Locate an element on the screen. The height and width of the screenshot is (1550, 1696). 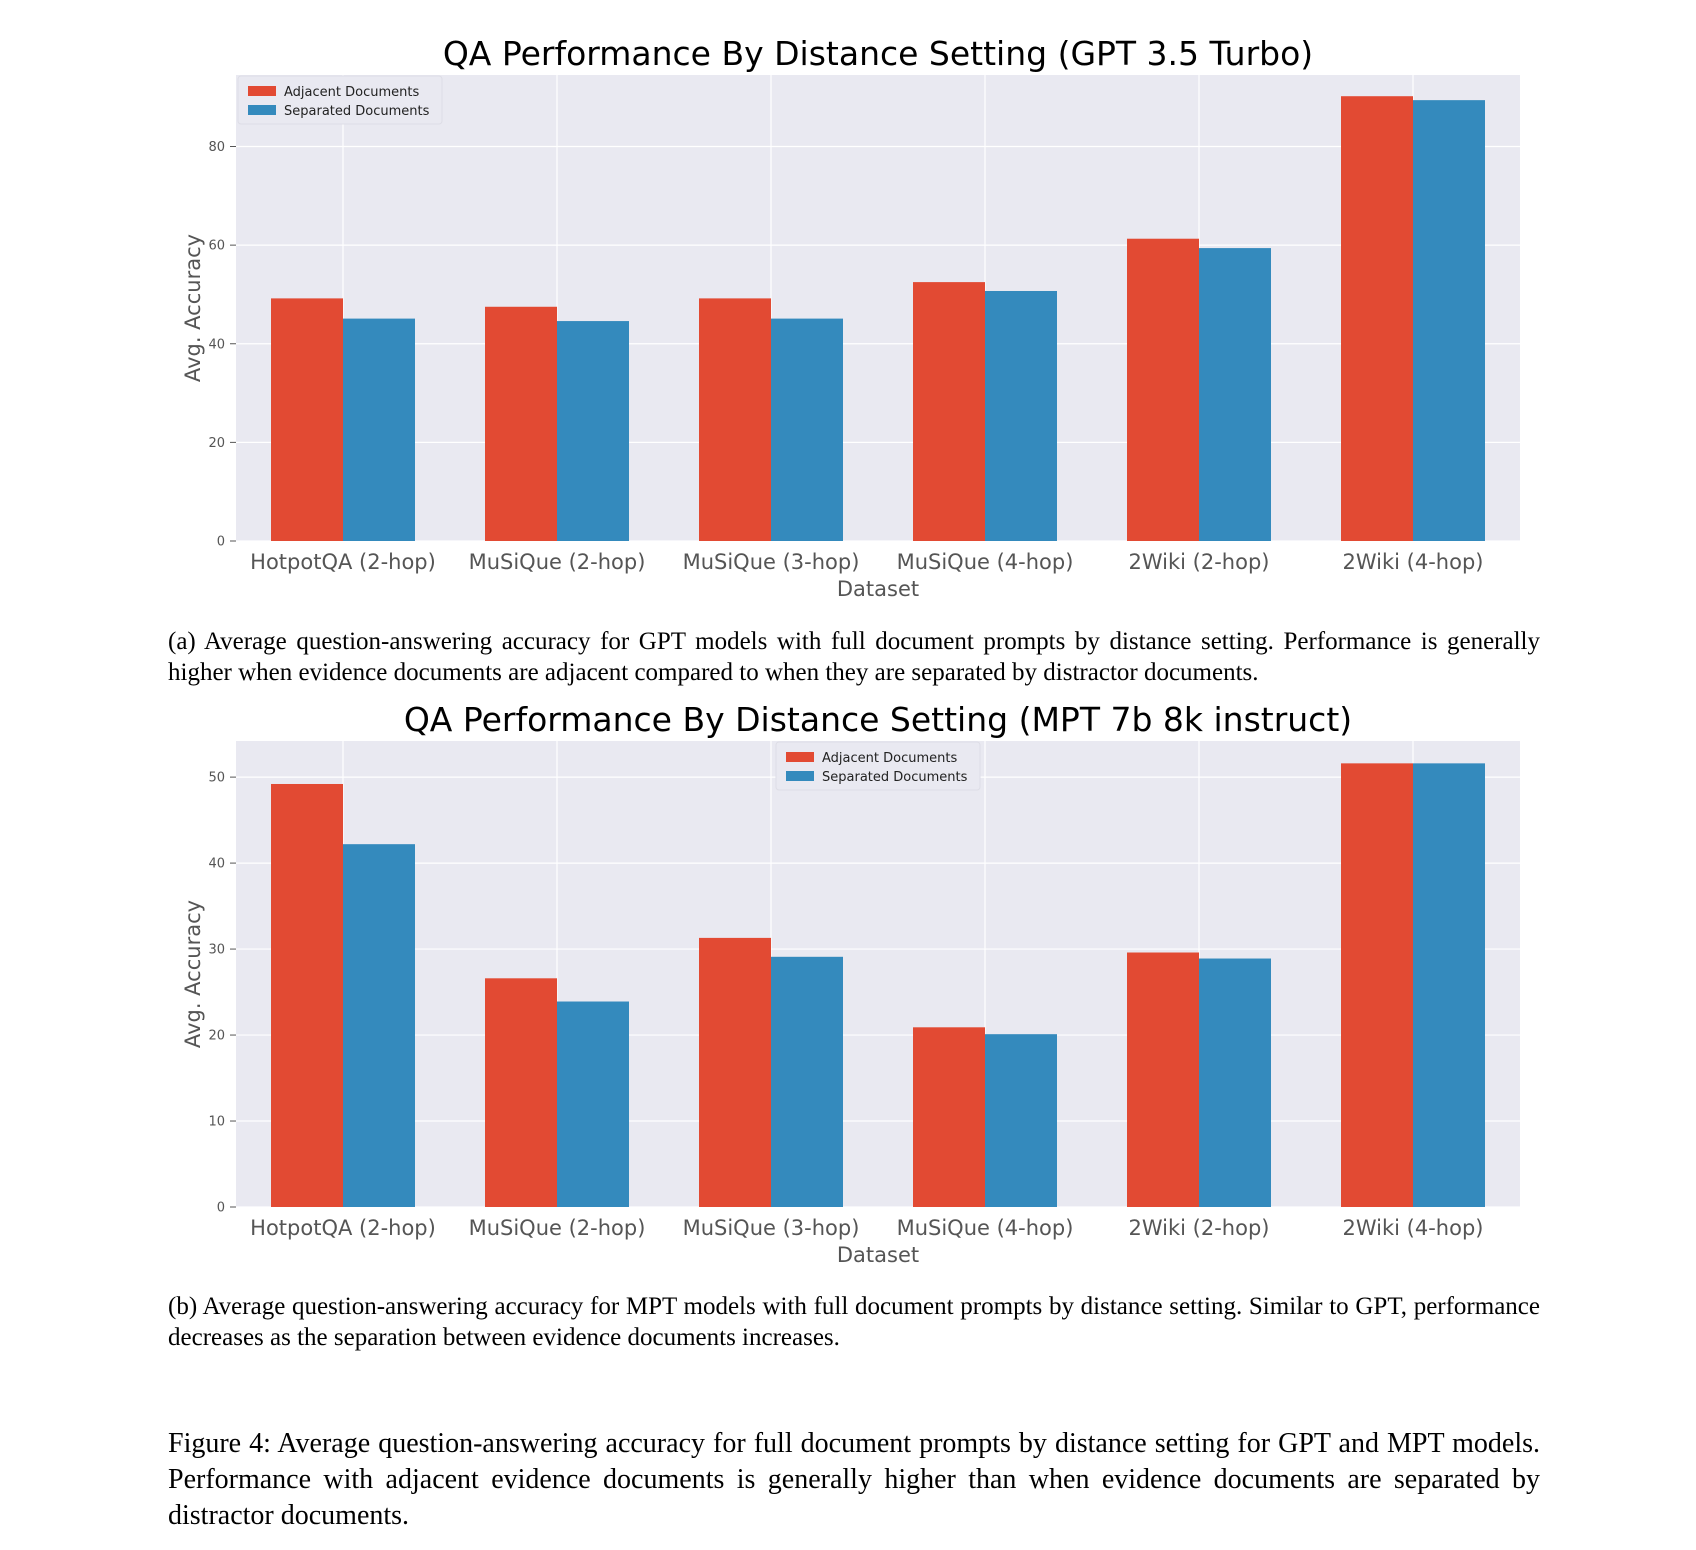
y-tick-label: 80 is located at coordinates (216, 147).